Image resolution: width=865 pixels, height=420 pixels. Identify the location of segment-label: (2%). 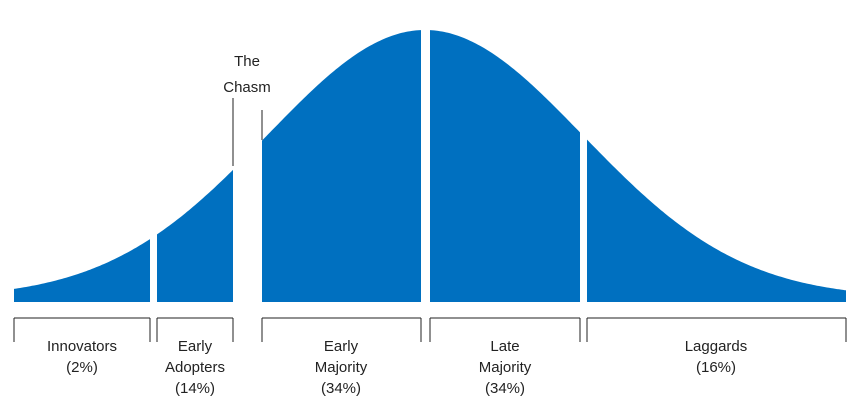
(82, 367).